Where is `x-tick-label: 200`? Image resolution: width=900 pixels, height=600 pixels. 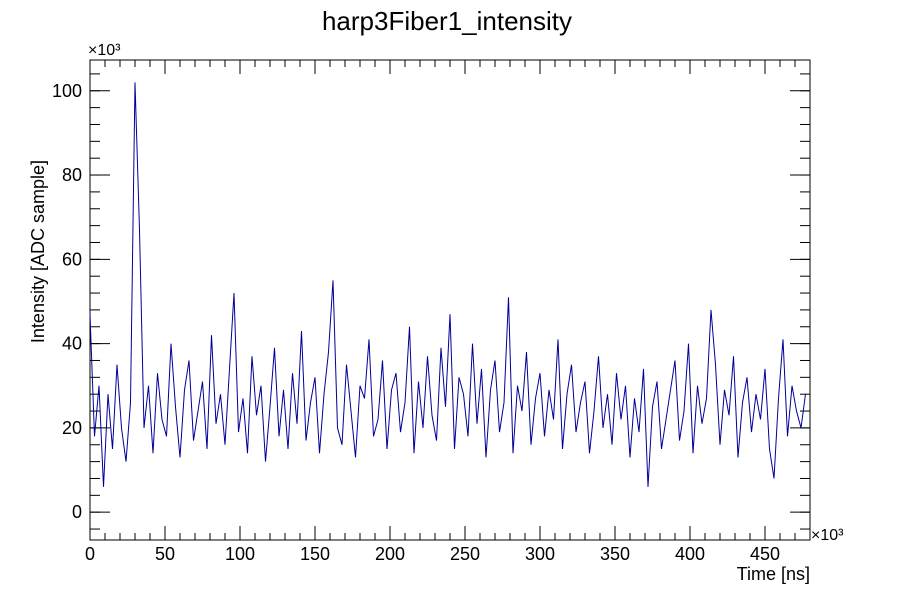
x-tick-label: 200 is located at coordinates (390, 554).